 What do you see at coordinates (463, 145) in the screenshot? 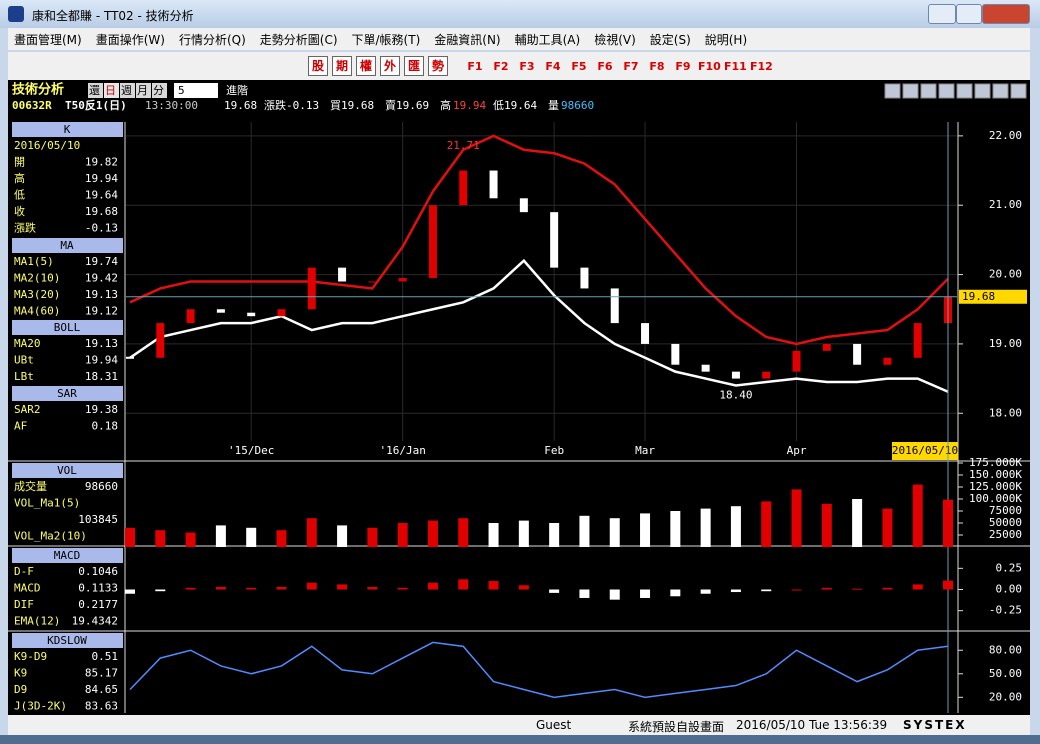
I see `annotation: 21.71` at bounding box center [463, 145].